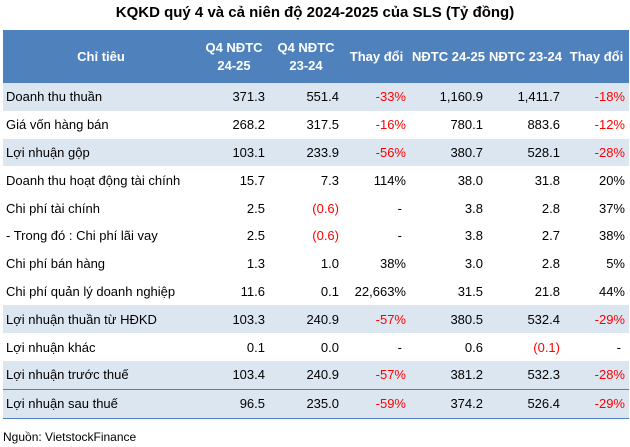 Image resolution: width=630 pixels, height=447 pixels. I want to click on row-label: Lợi nhuận thuần từ HĐKD, so click(101, 319).